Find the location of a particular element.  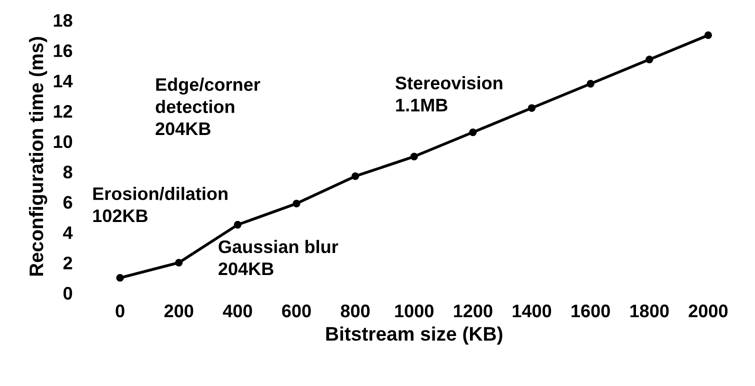

y-tick-label: 6 is located at coordinates (67, 202).